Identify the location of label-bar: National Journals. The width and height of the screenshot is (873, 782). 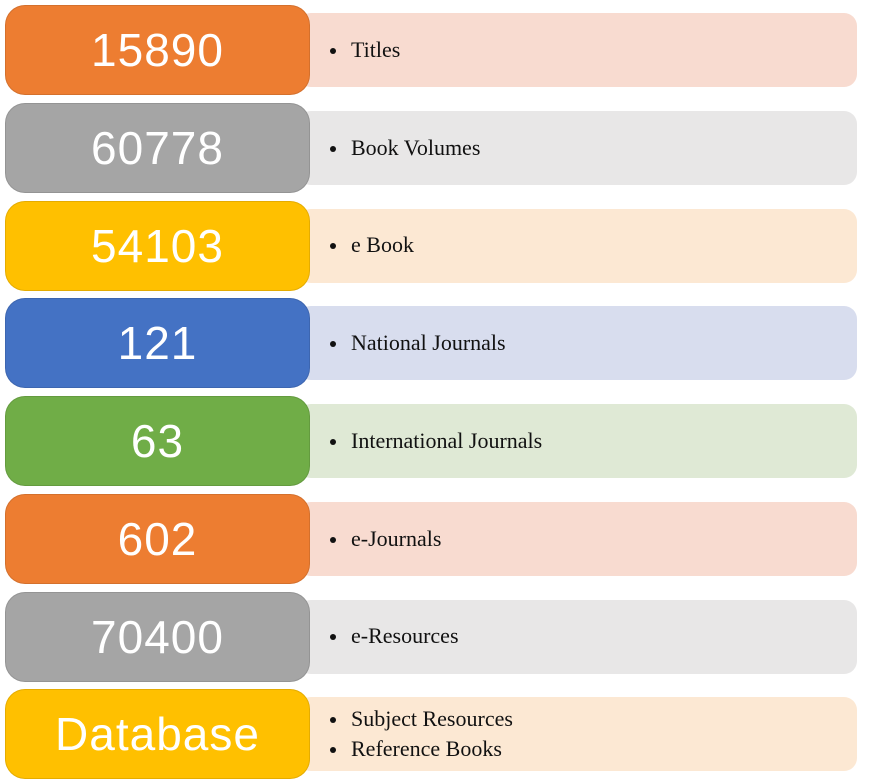
(577, 343).